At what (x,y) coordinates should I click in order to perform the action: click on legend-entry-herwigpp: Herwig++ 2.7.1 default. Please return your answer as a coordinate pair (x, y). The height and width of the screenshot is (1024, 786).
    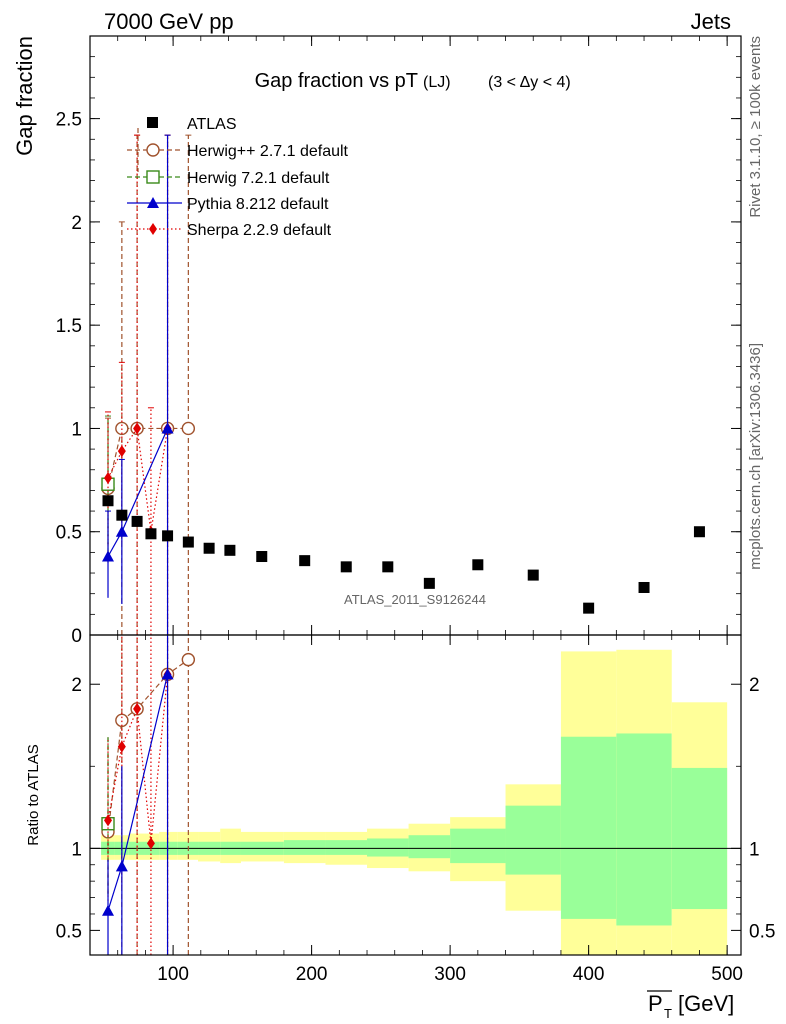
    Looking at the image, I should click on (238, 150).